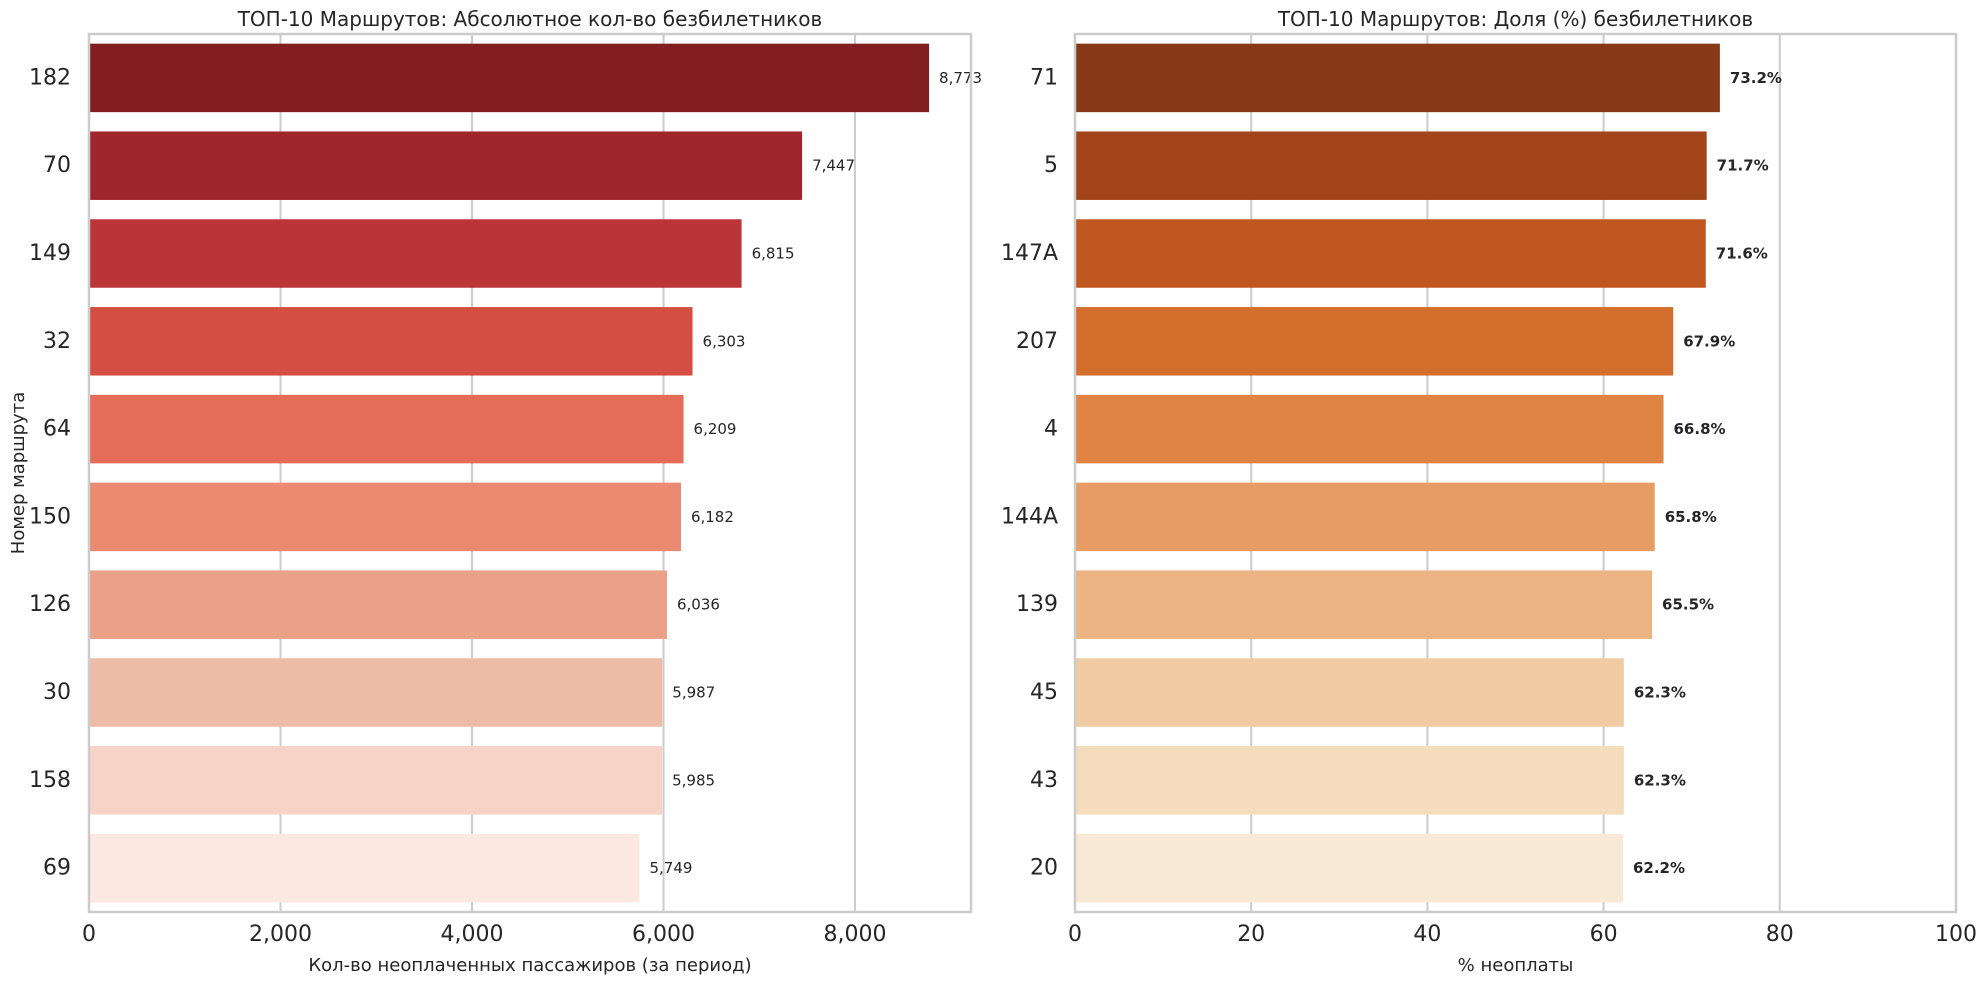 The height and width of the screenshot is (984, 1984). Describe the element at coordinates (50, 77) in the screenshot. I see `y-tick-label: 182` at that location.